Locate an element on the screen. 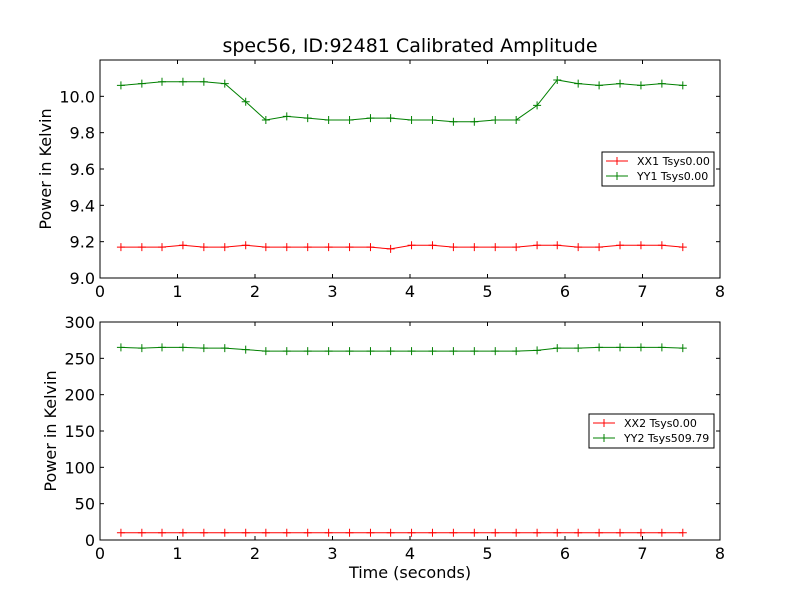 This screenshot has height=600, width=800. legend-entry-label: XX2 Tsys0.00 is located at coordinates (660, 423).